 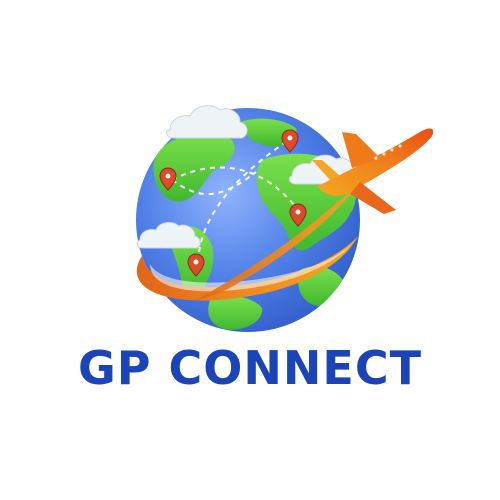 What do you see at coordinates (247, 268) in the screenshot?
I see `orbit-swoosh` at bounding box center [247, 268].